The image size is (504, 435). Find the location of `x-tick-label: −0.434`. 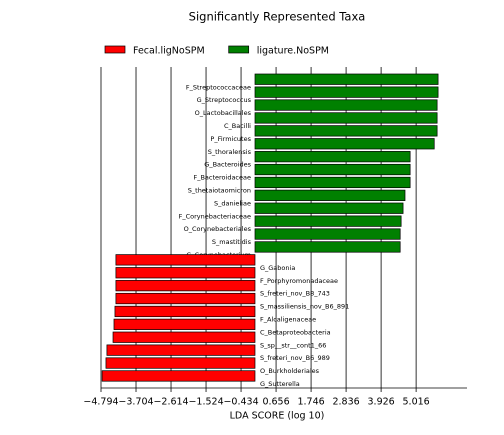

x-tick-label: −0.434 is located at coordinates (240, 402).